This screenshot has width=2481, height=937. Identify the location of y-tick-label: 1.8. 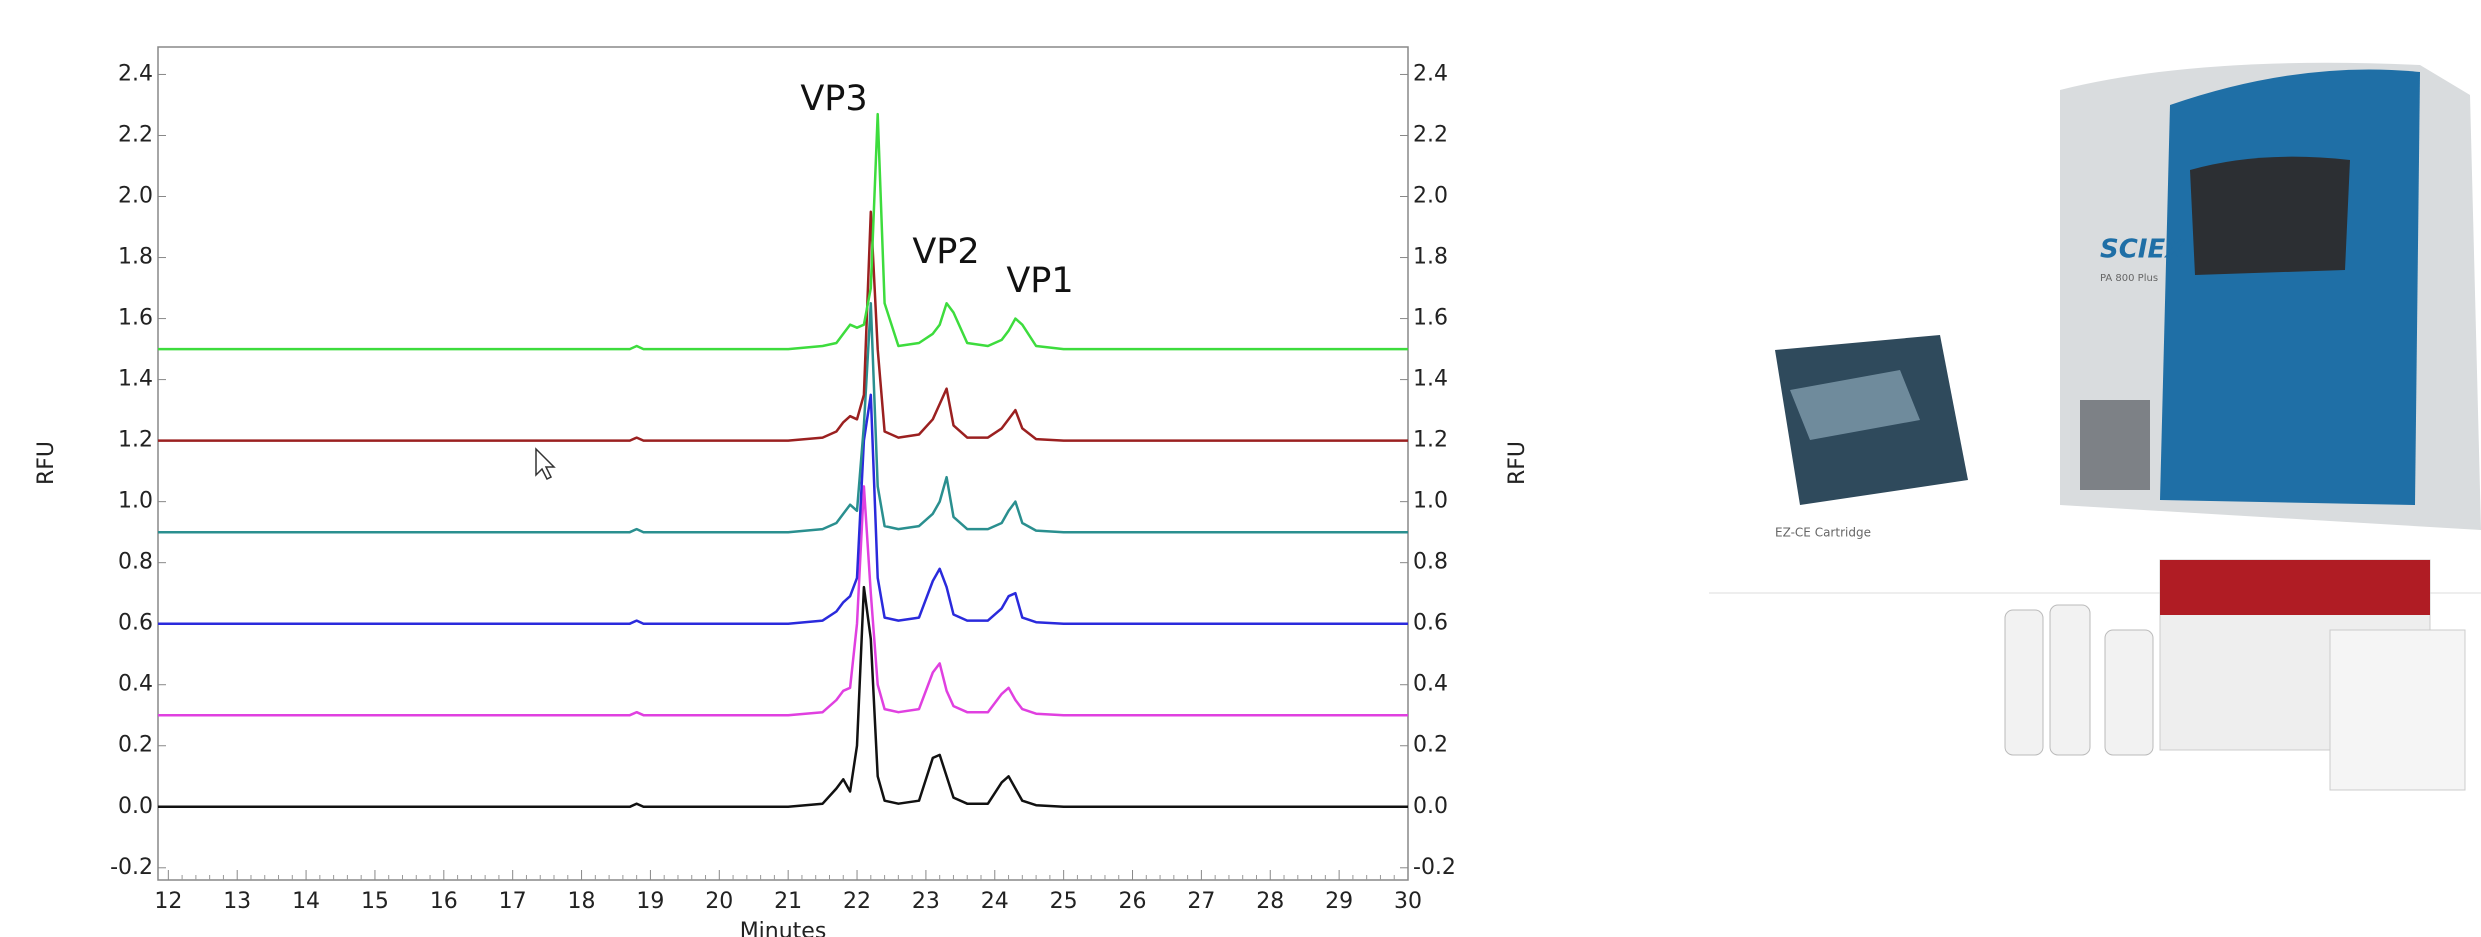
(135, 257).